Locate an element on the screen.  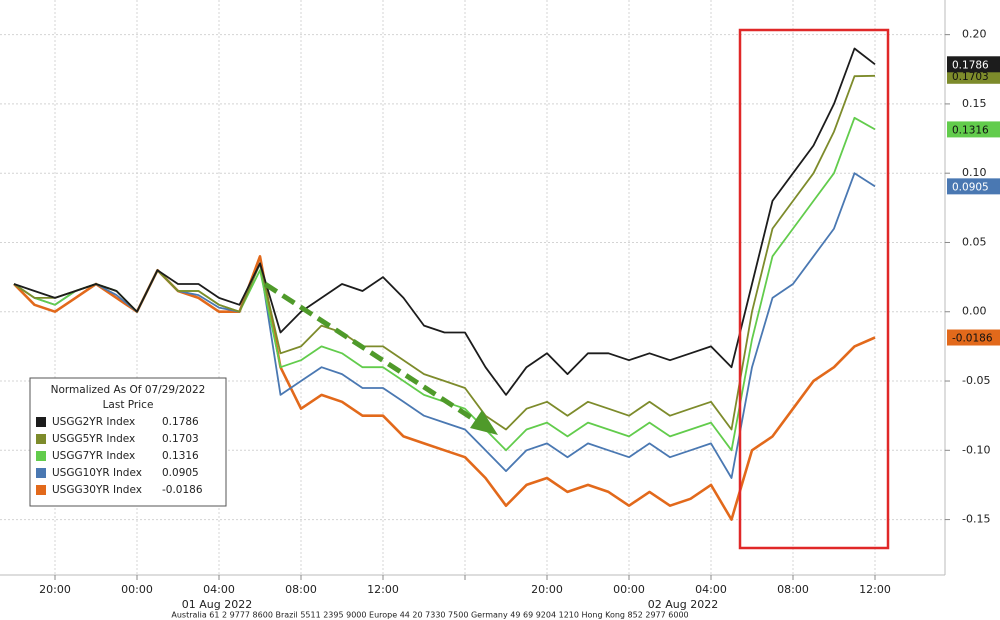
y-tick-label: -0.05 is located at coordinates (976, 380).